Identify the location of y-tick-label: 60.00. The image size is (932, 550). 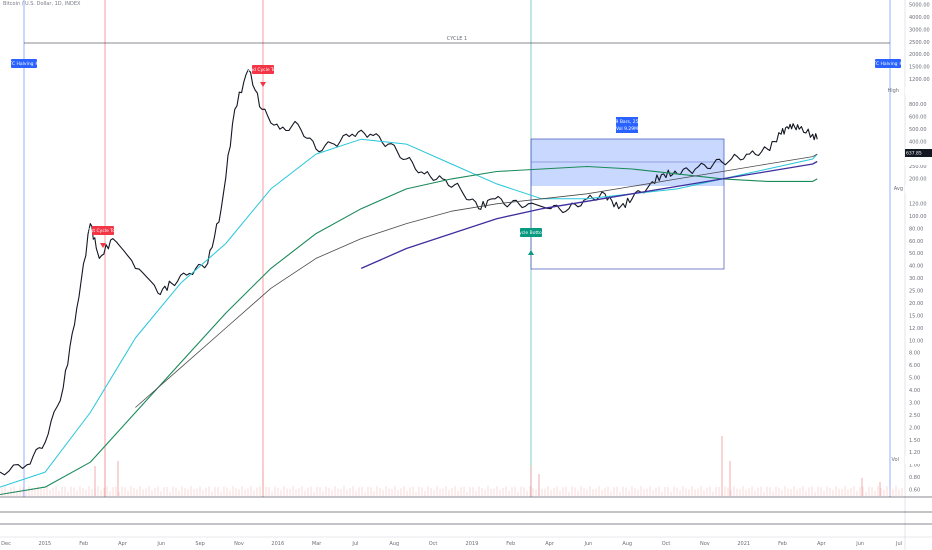
(916, 242).